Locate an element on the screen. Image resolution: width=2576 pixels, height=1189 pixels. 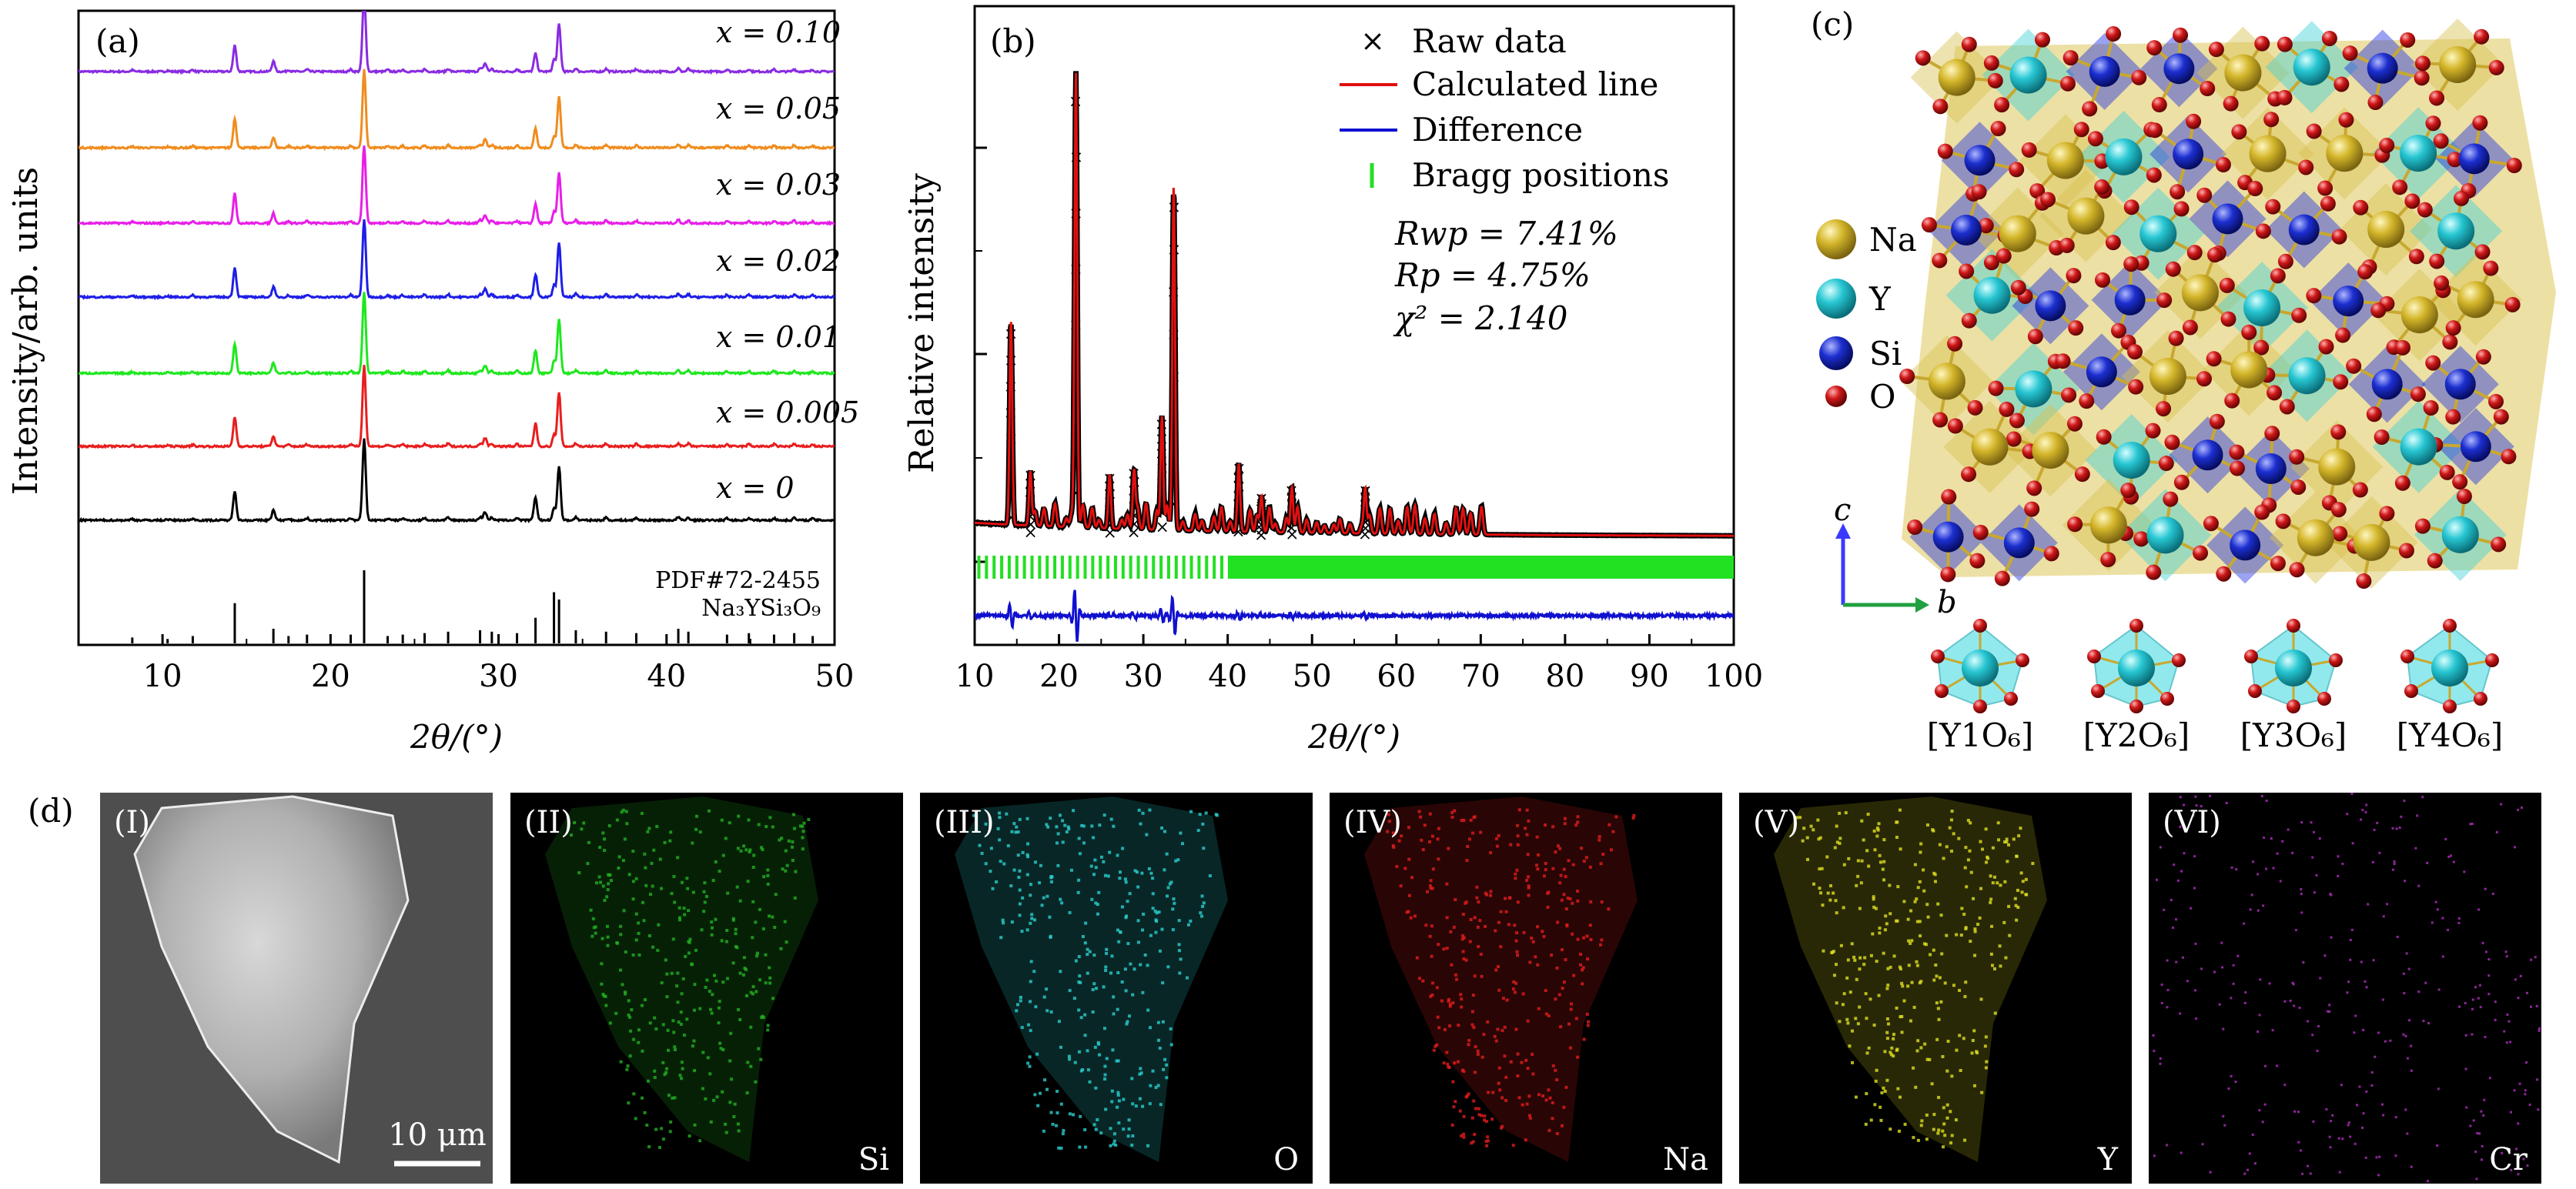
y-atom is located at coordinates (2456, 231).